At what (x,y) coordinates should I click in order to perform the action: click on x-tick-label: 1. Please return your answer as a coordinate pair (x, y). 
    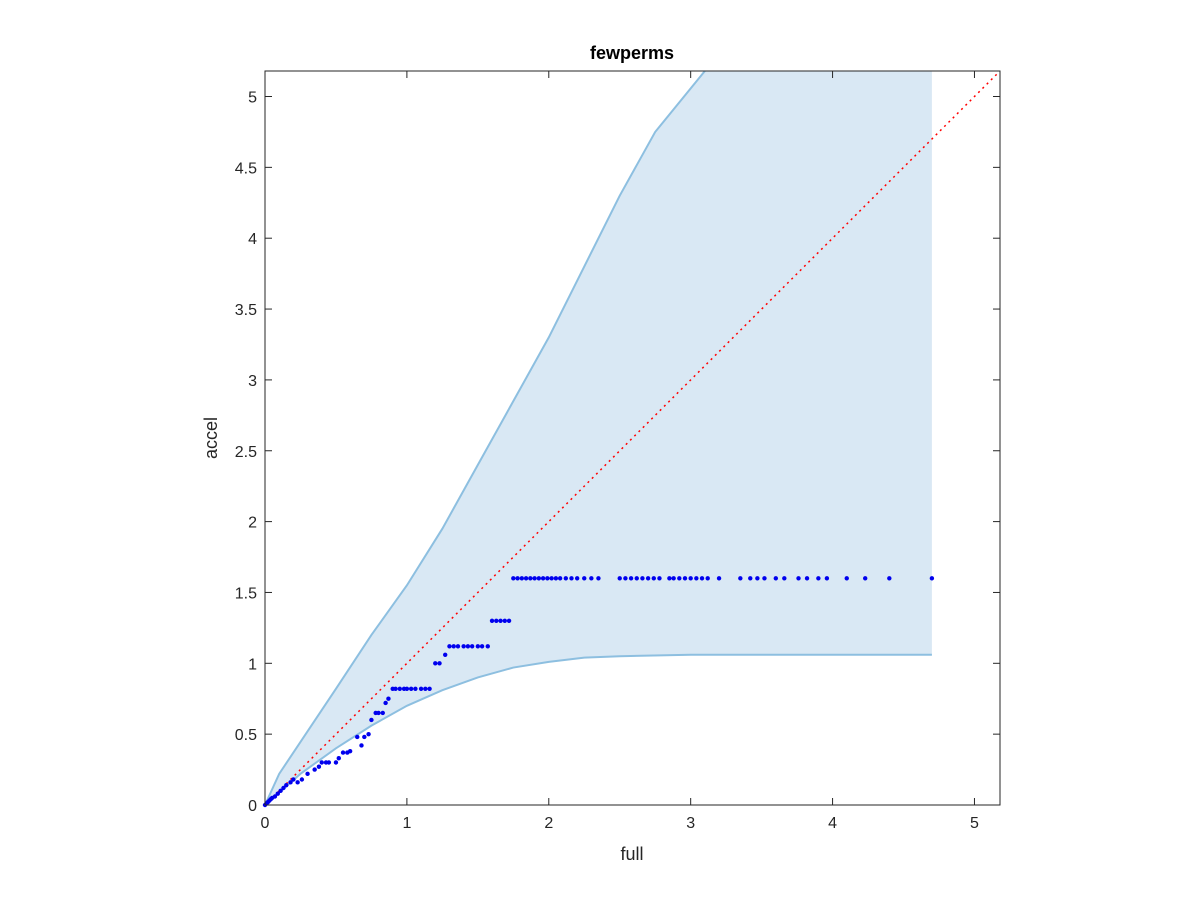
    Looking at the image, I should click on (406, 823).